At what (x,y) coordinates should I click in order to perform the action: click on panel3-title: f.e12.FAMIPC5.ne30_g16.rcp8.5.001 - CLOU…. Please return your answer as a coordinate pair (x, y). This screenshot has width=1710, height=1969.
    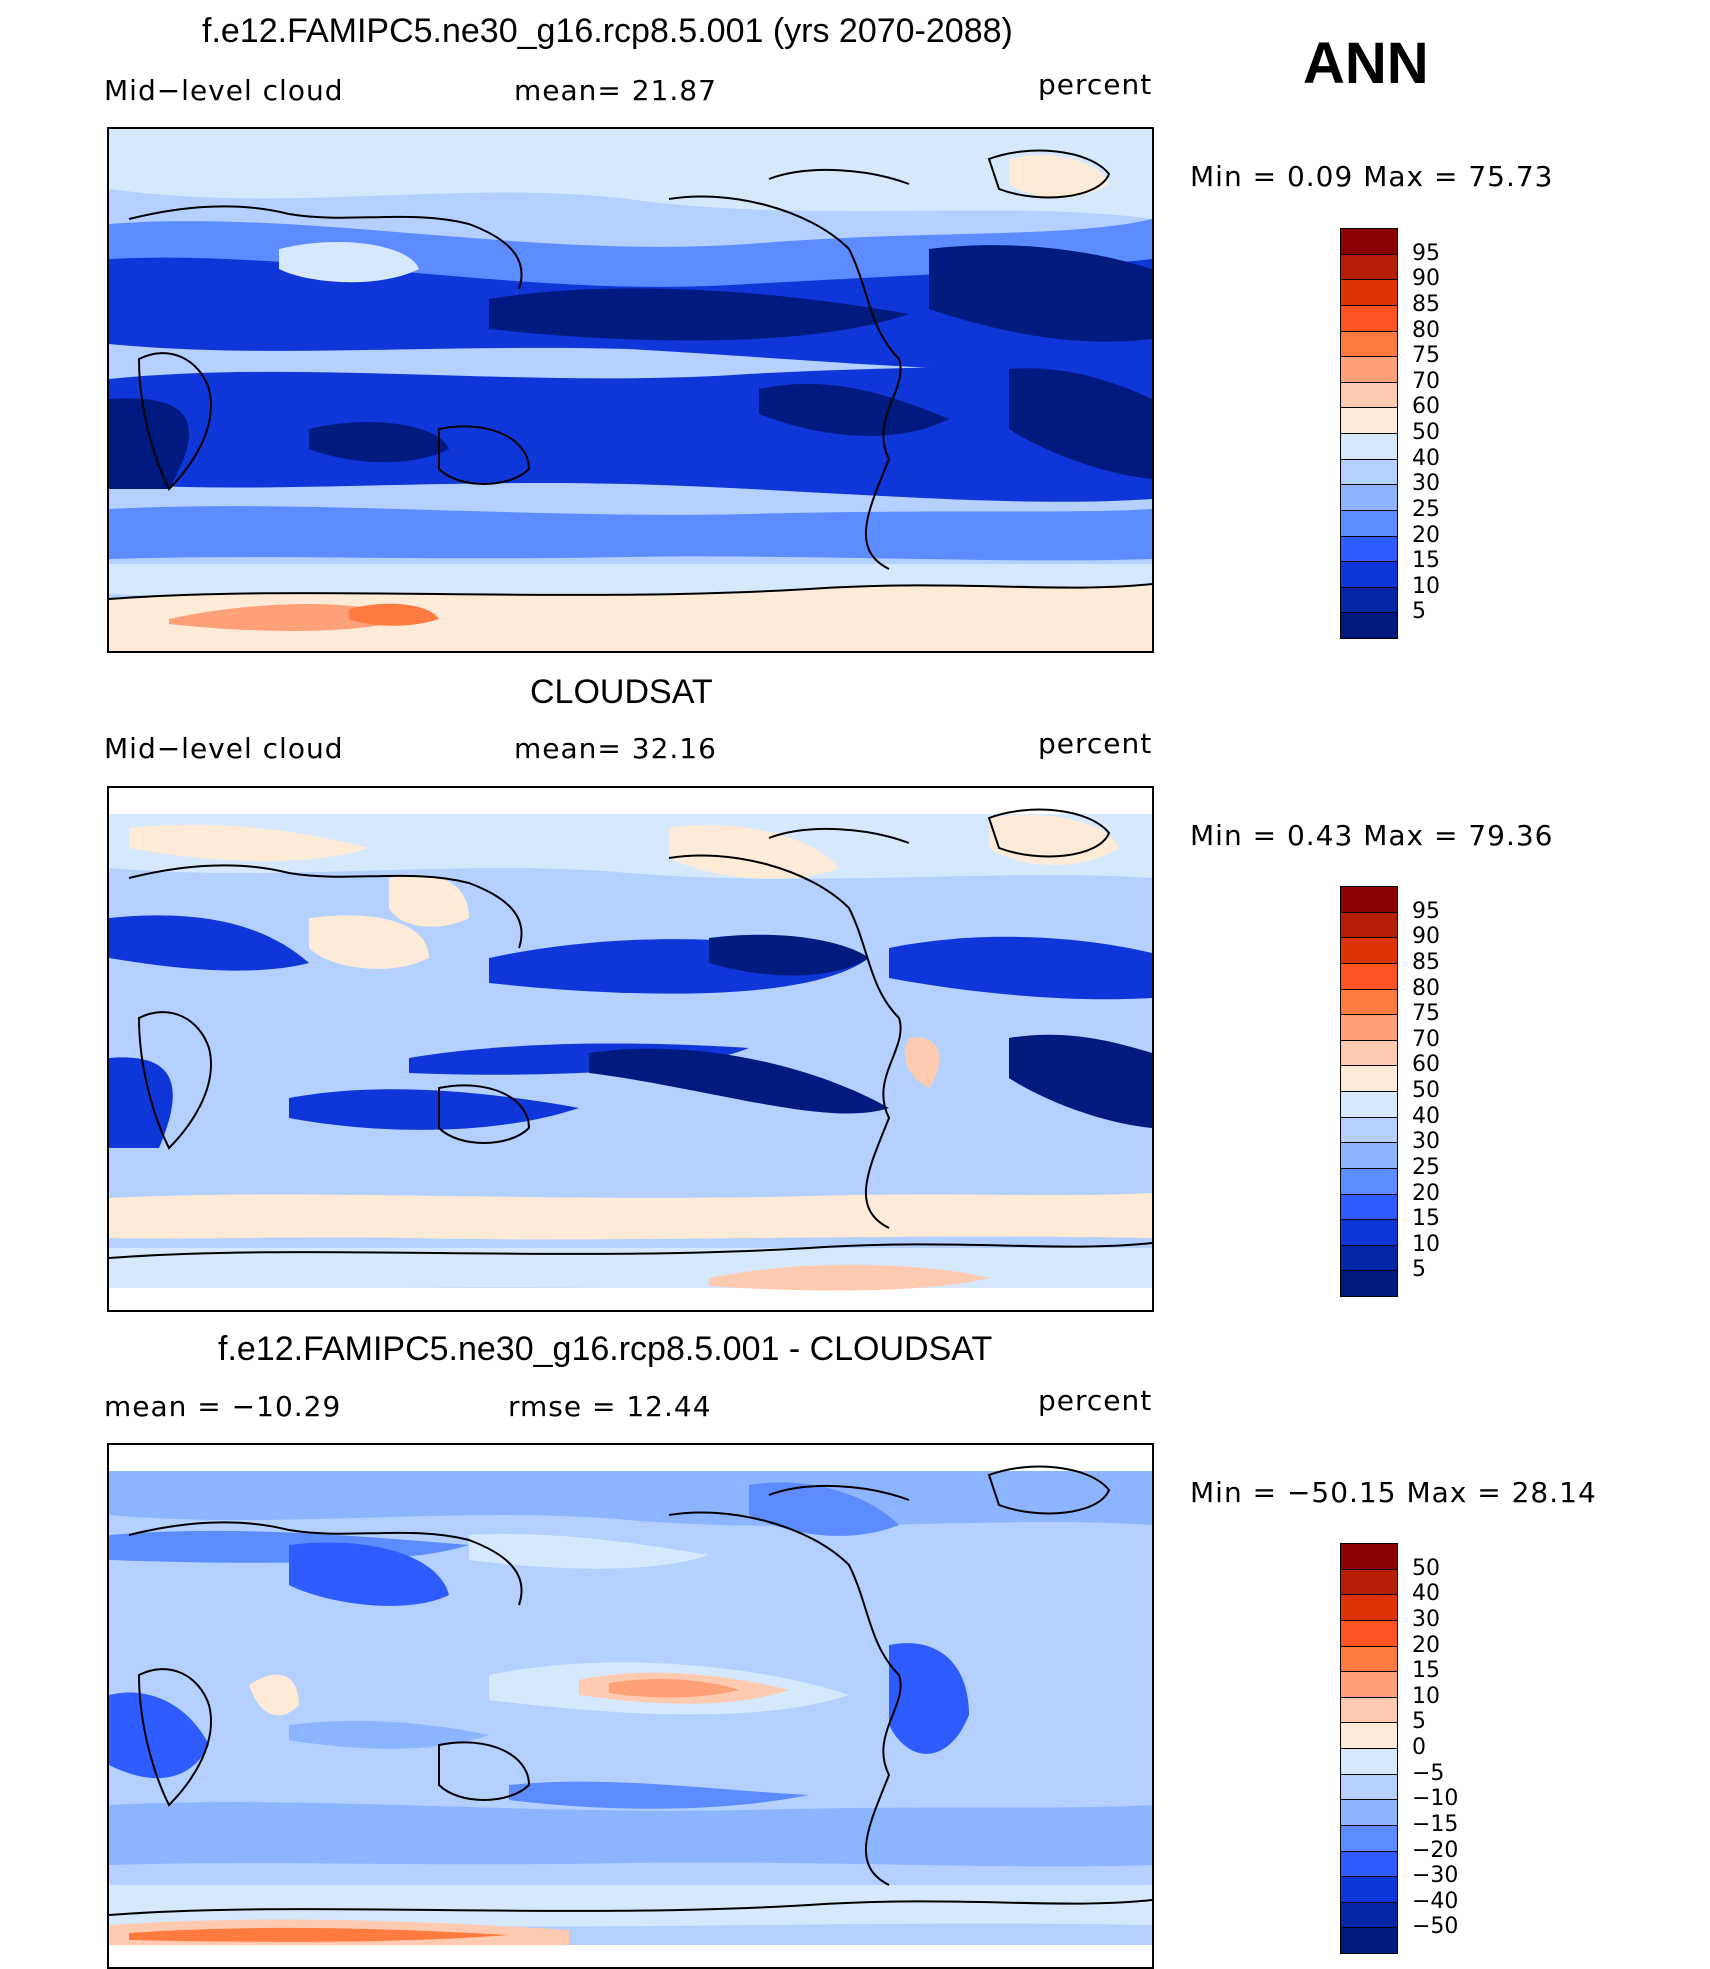
    Looking at the image, I should click on (605, 1349).